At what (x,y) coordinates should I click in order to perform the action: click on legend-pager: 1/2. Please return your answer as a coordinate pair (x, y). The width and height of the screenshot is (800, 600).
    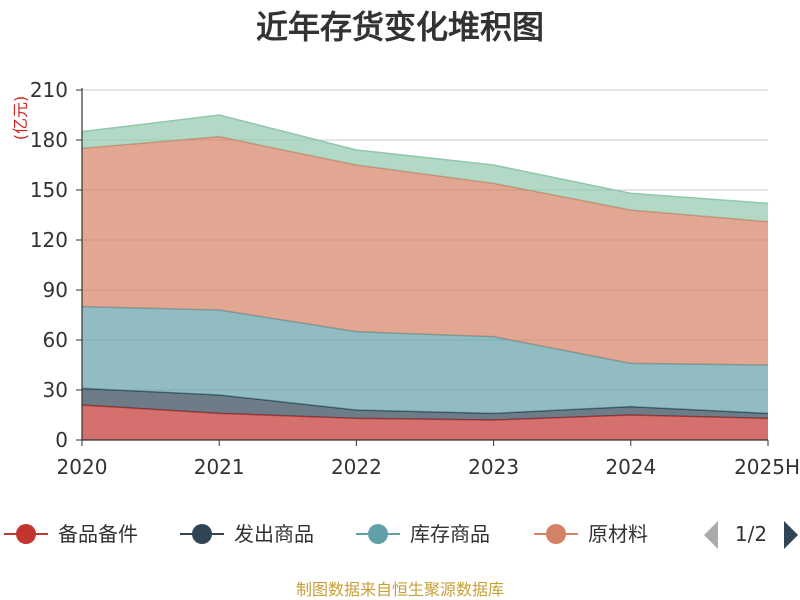
    Looking at the image, I should click on (751, 535).